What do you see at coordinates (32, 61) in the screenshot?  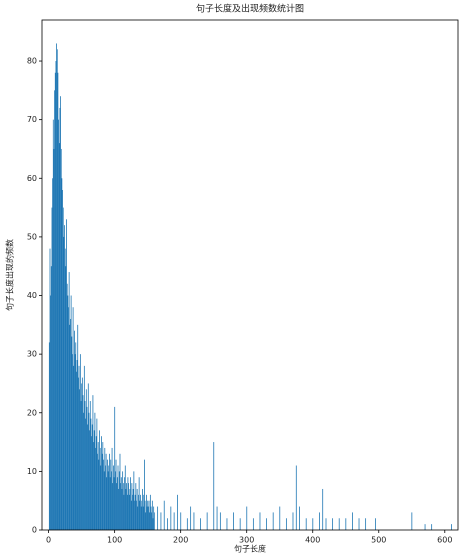 I see `y-tick-label: 80` at bounding box center [32, 61].